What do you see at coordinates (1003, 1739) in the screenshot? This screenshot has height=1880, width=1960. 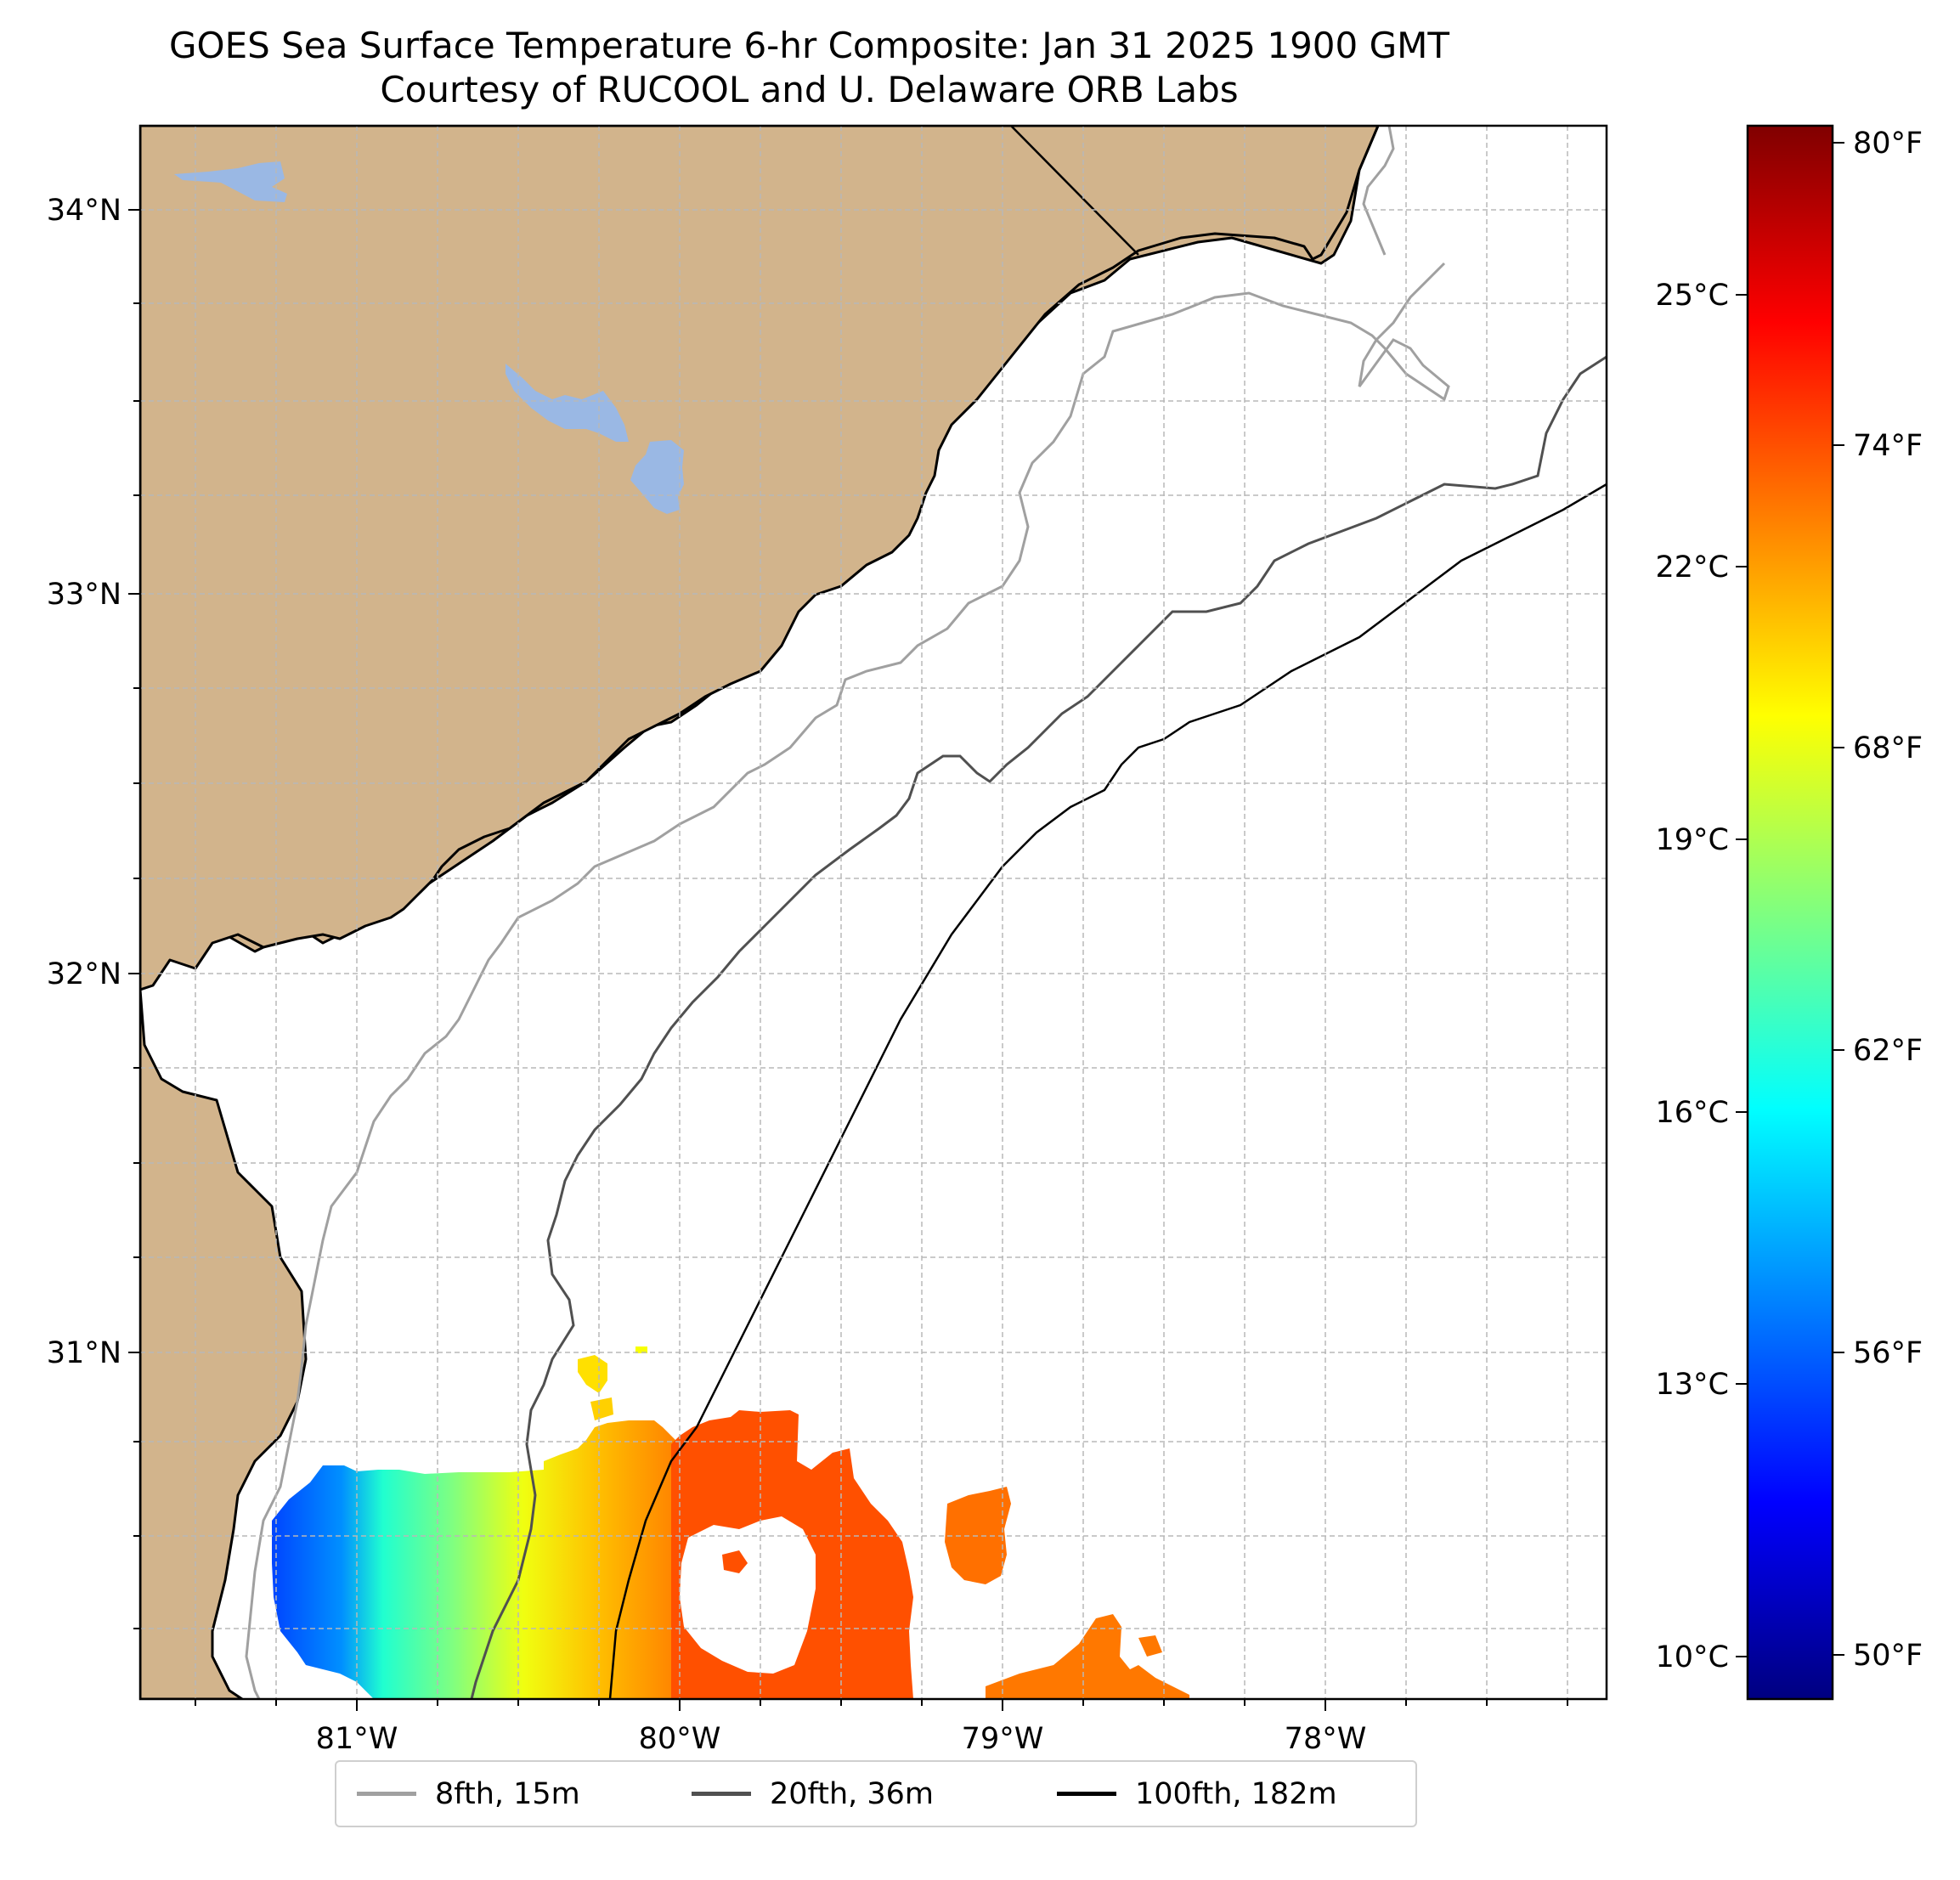 I see `lon-label-79w: 79°W` at bounding box center [1003, 1739].